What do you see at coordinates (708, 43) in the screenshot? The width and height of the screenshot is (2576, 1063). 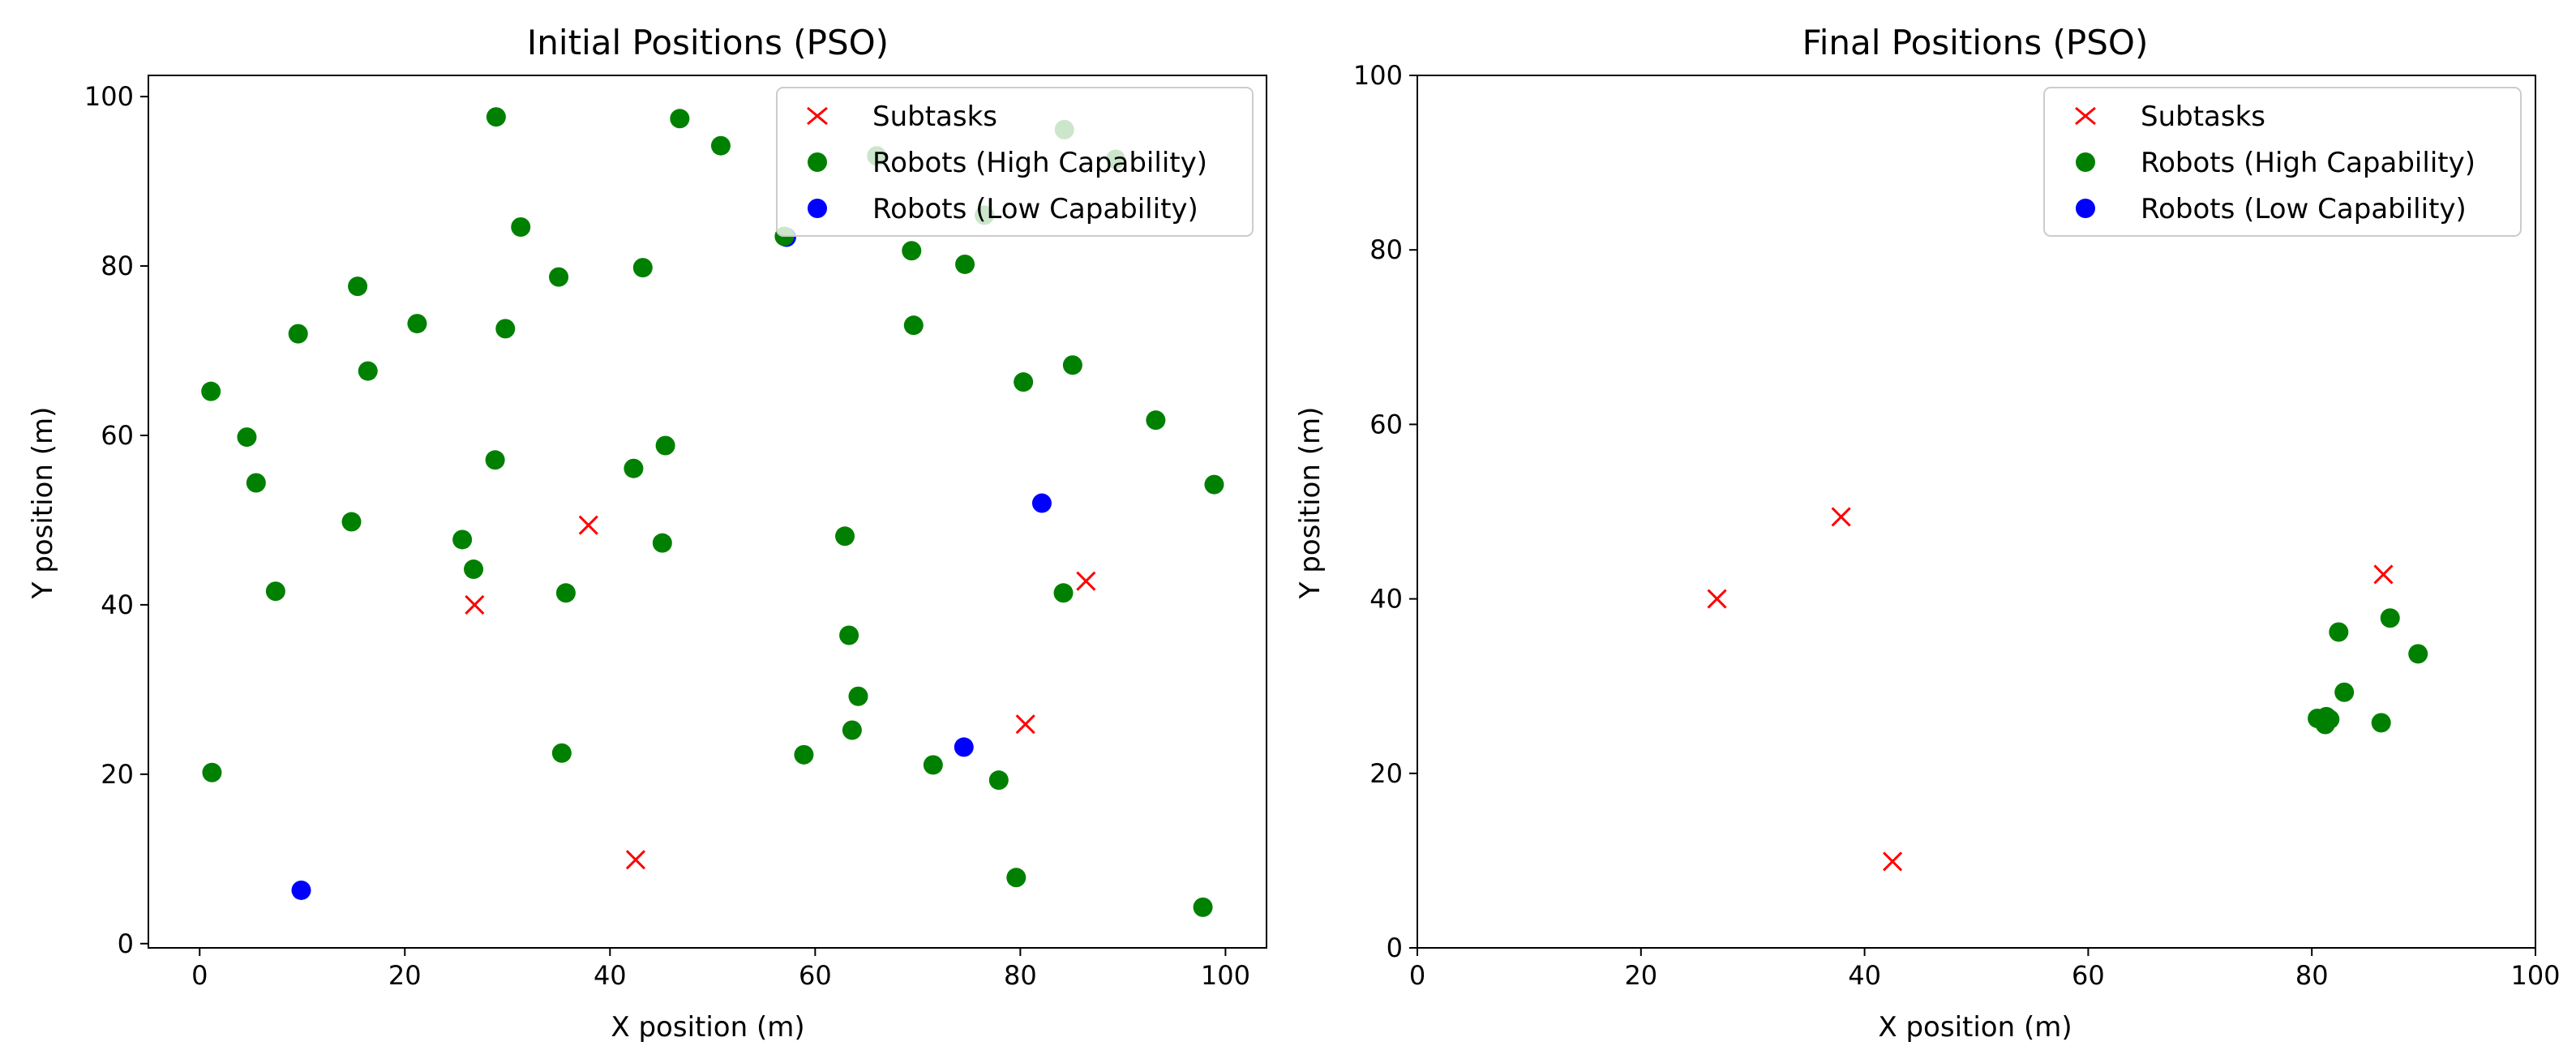 I see `chart-title: Initial Positions (PSO)` at bounding box center [708, 43].